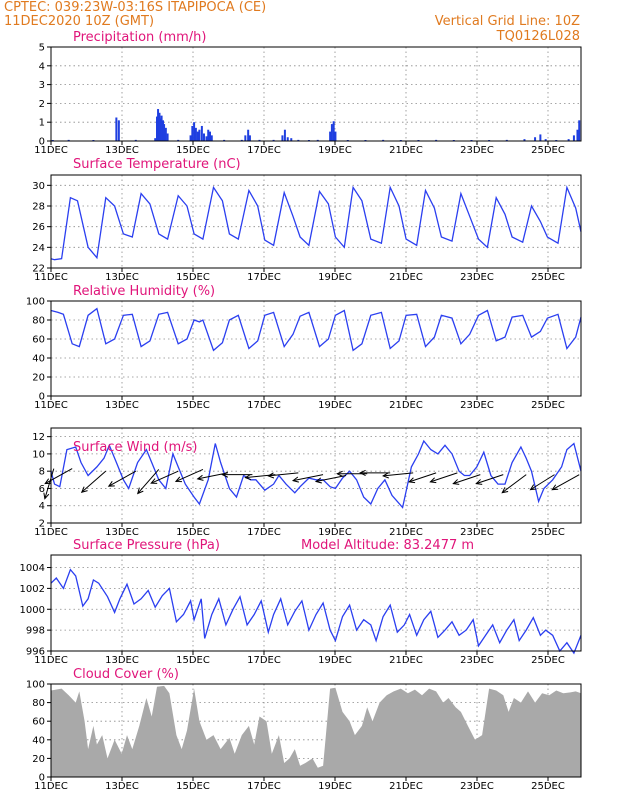 Image resolution: width=618 pixels, height=800 pixels. What do you see at coordinates (35, 652) in the screenshot?
I see `y-tick-label: 996` at bounding box center [35, 652].